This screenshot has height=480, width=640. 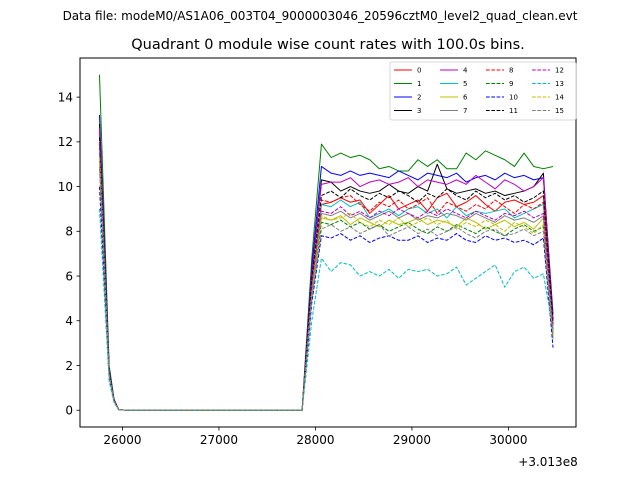 I want to click on y-tick-label: 2, so click(x=69, y=366).